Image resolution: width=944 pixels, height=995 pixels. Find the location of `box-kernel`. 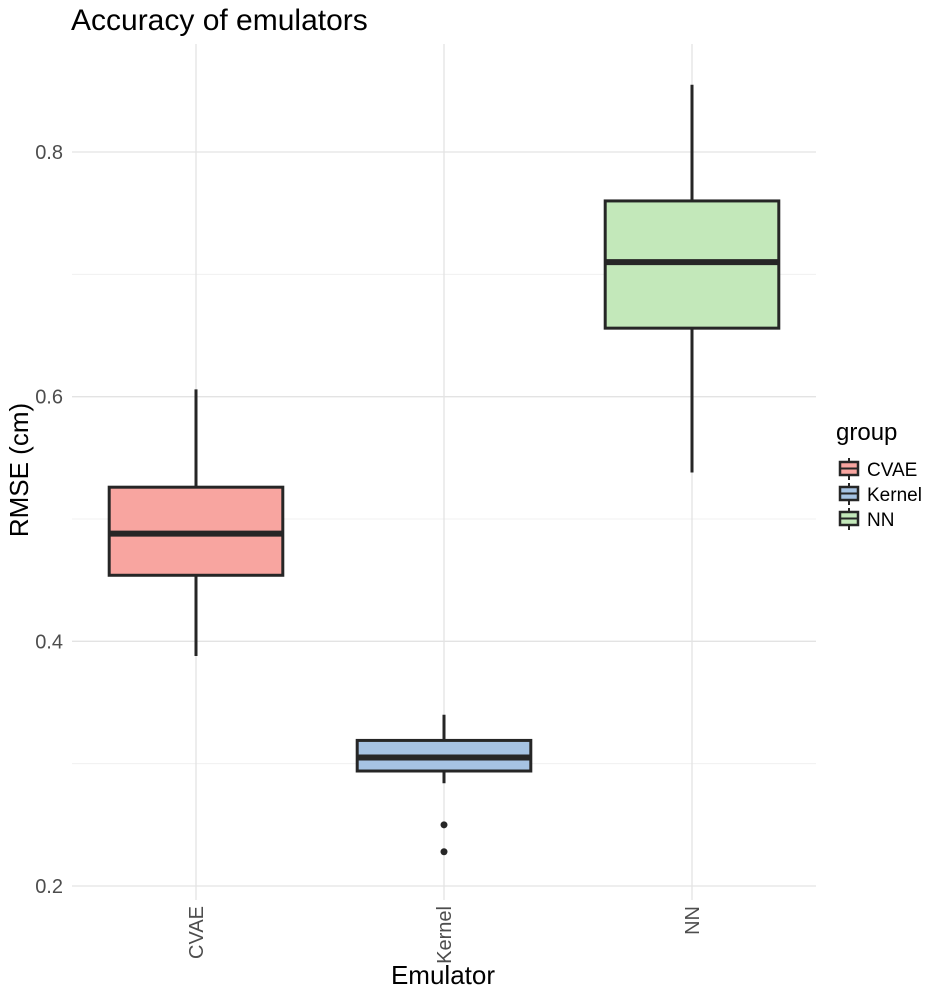

box-kernel is located at coordinates (444, 785).